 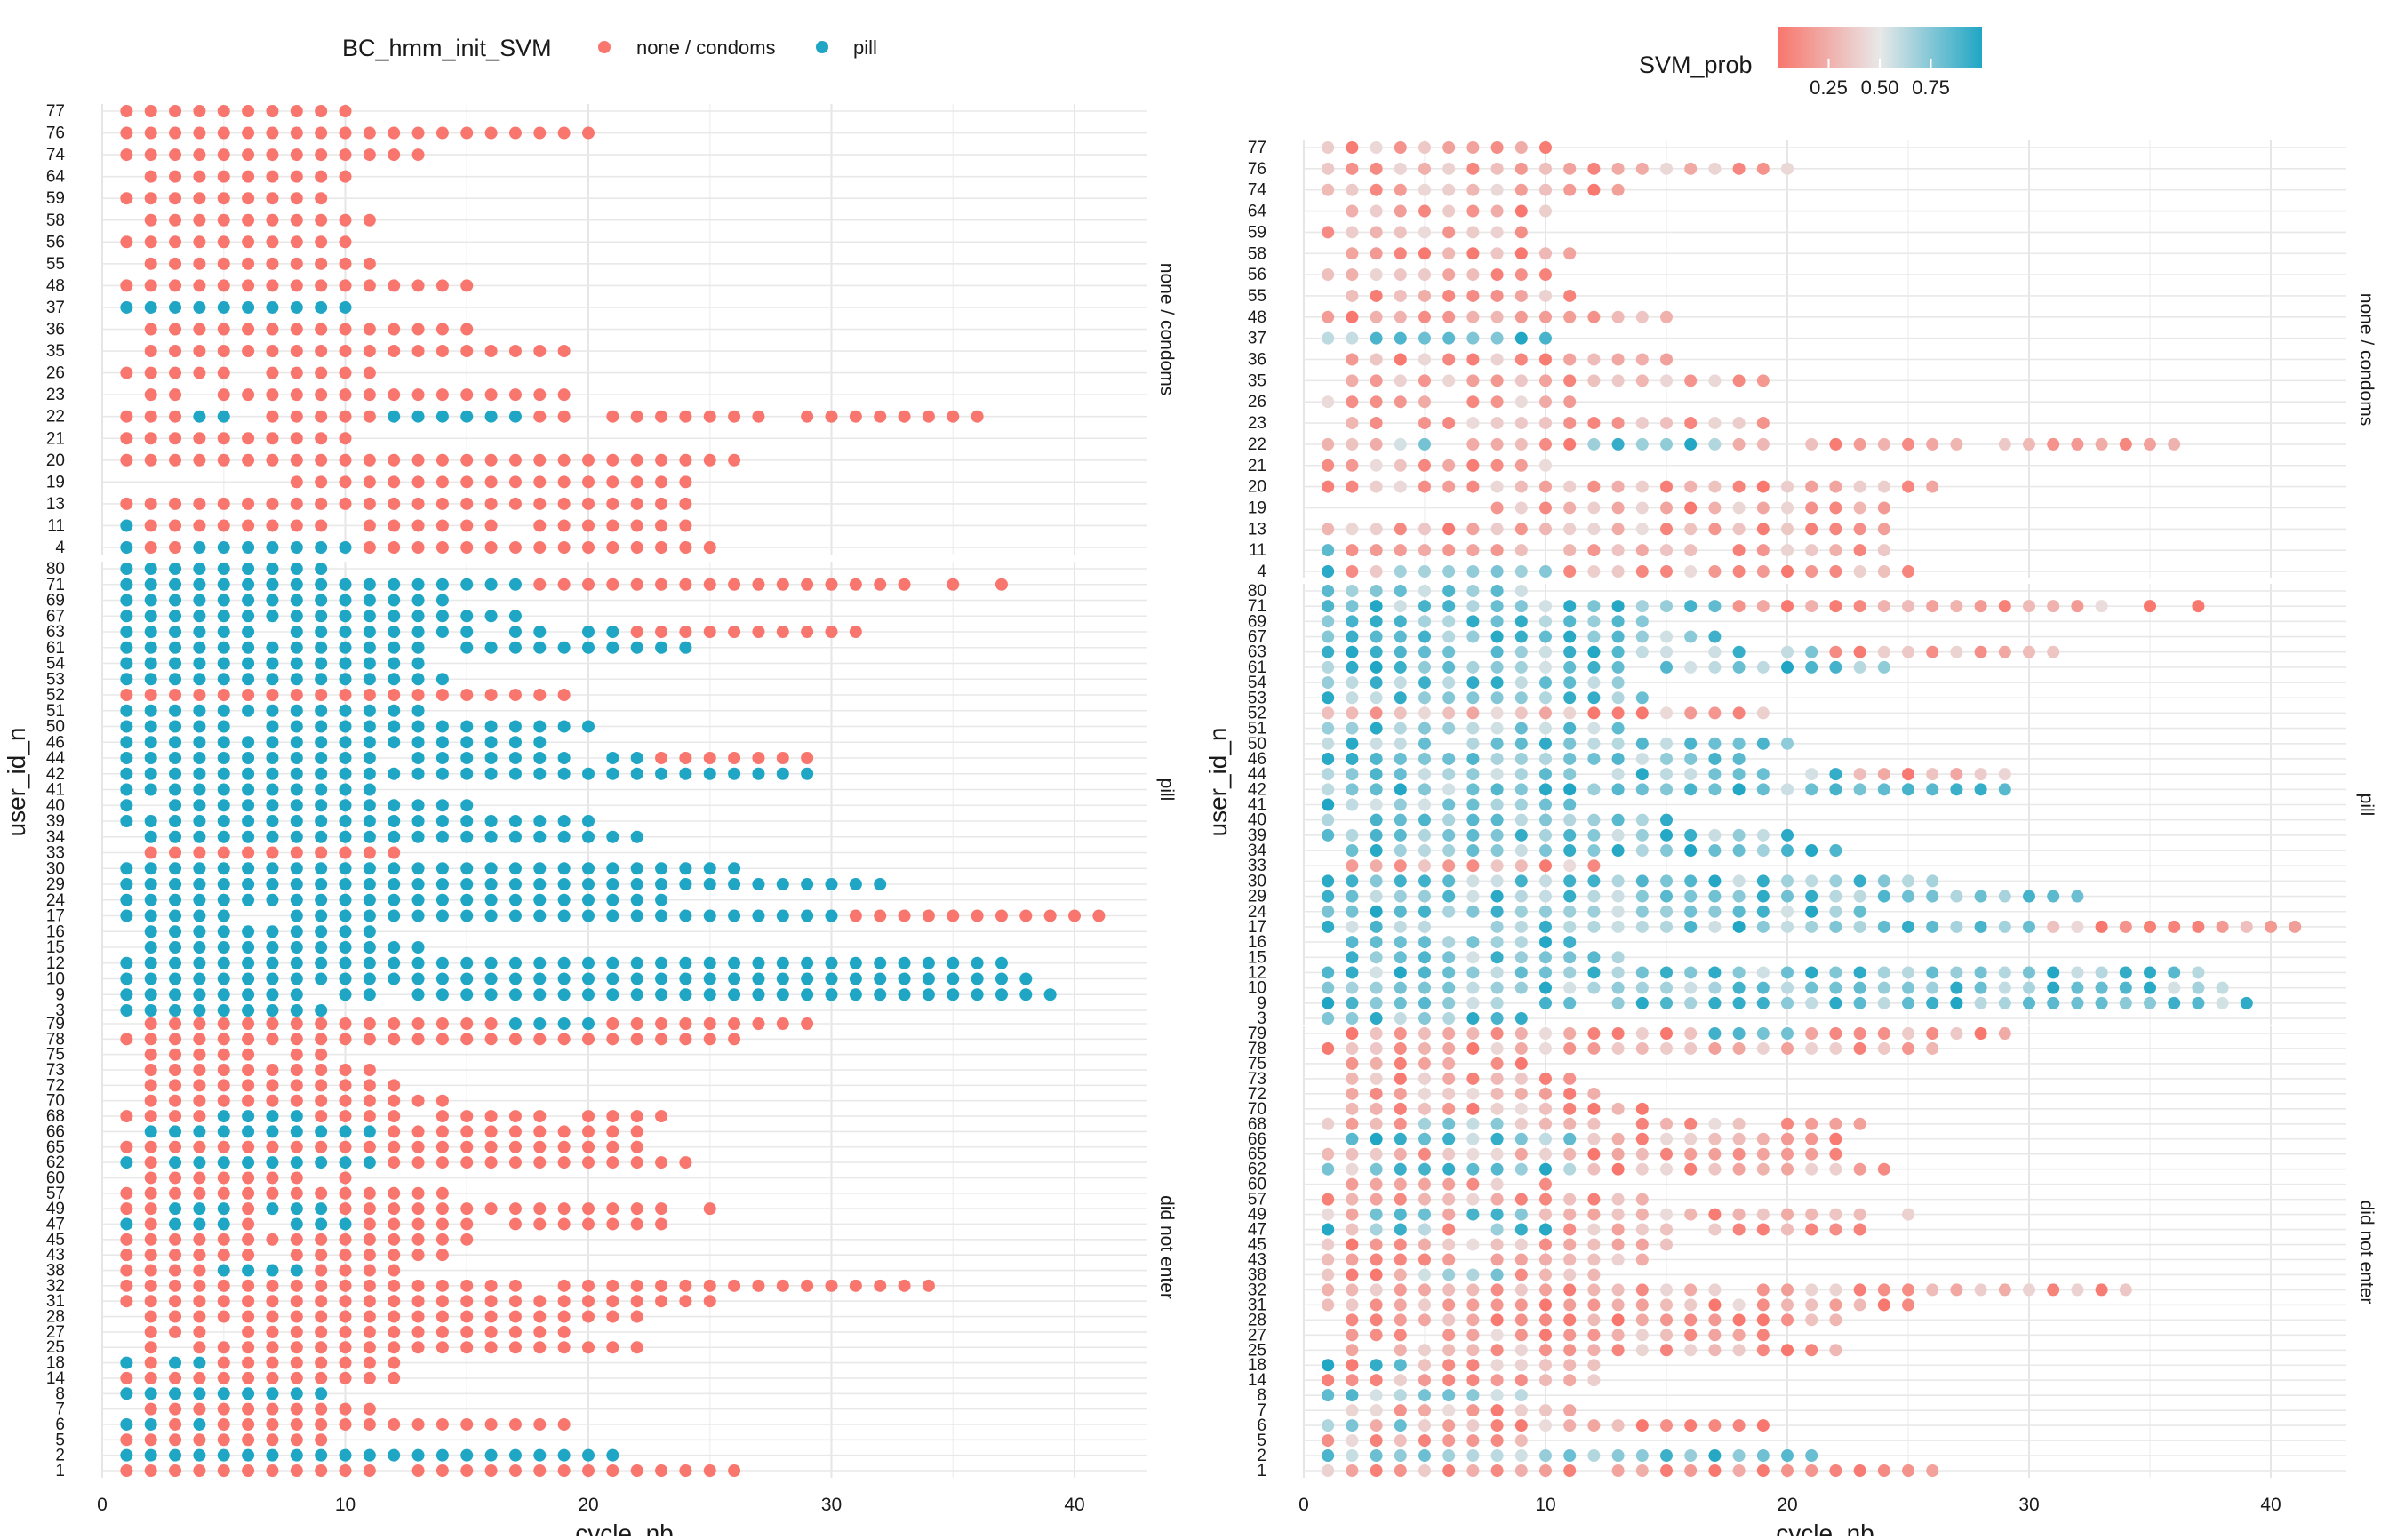 What do you see at coordinates (1880, 87) in the screenshot?
I see `legend-colorbar-label: 0.50` at bounding box center [1880, 87].